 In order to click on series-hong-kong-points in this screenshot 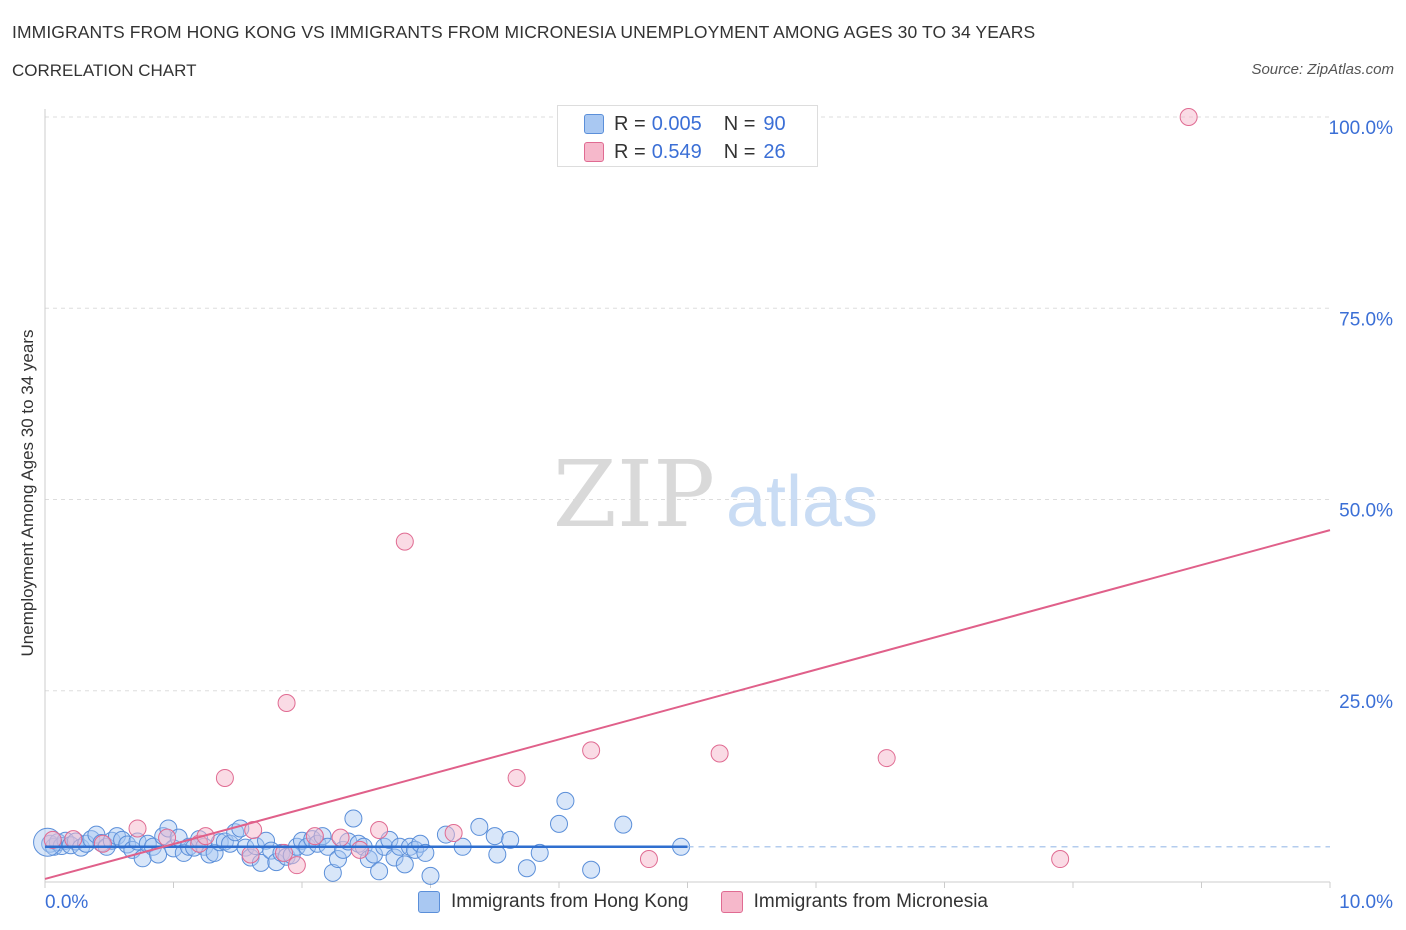, I will do `click(362, 838)`.